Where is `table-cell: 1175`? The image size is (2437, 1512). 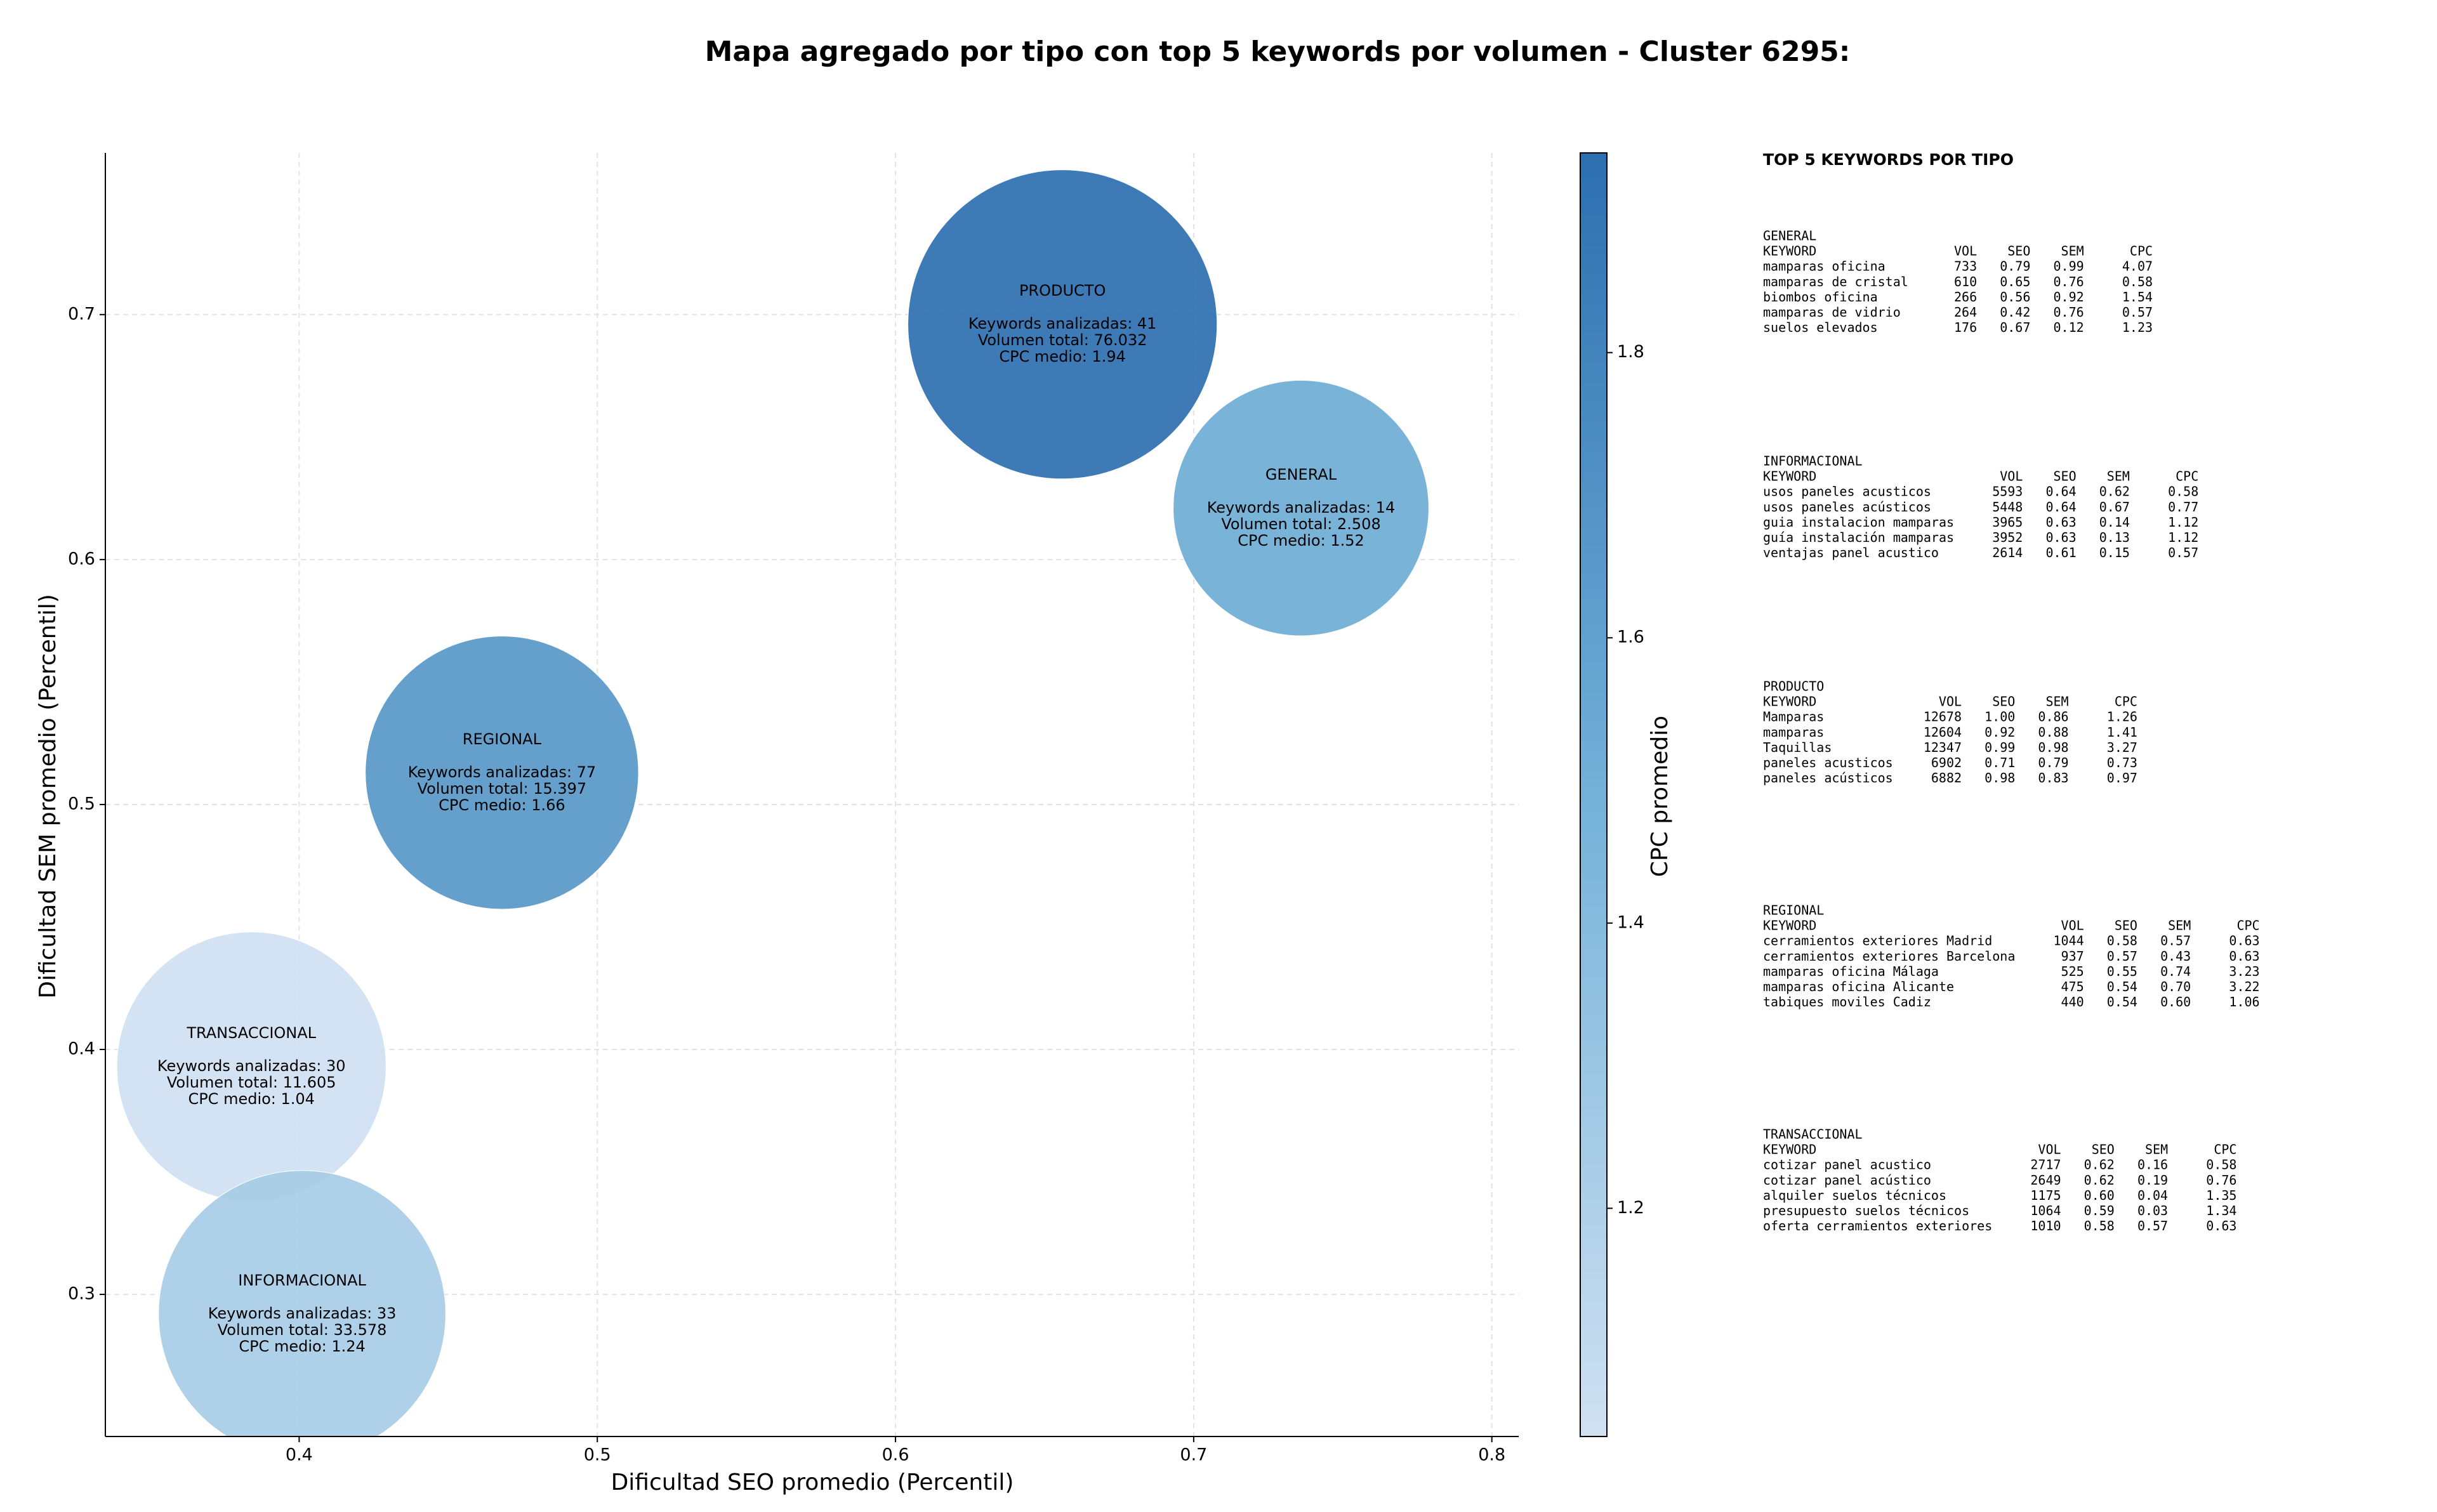
table-cell: 1175 is located at coordinates (2045, 1196).